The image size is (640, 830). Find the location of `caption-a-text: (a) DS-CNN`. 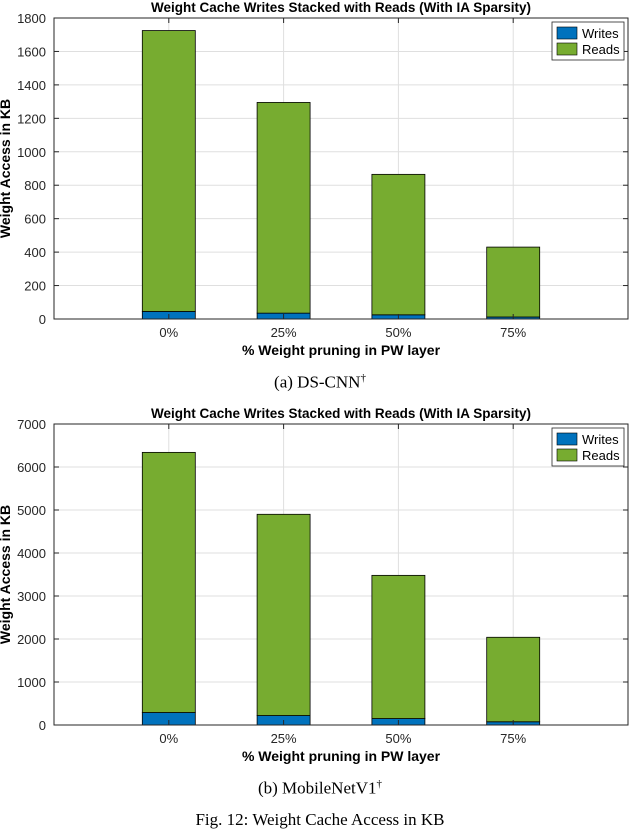

caption-a-text: (a) DS-CNN is located at coordinates (317, 382).